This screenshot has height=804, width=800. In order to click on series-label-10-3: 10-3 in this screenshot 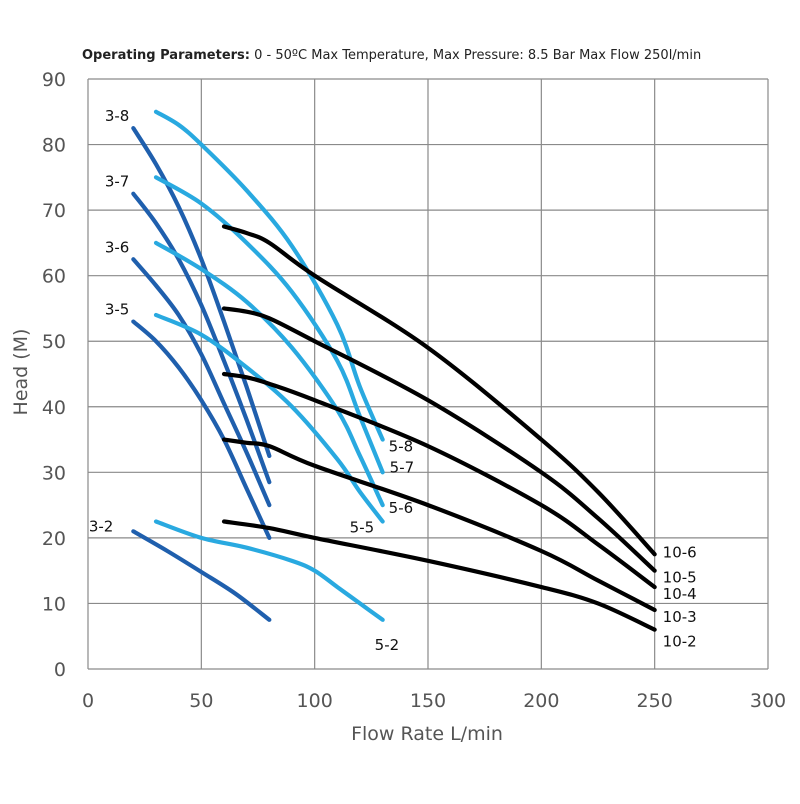, I will do `click(680, 617)`.